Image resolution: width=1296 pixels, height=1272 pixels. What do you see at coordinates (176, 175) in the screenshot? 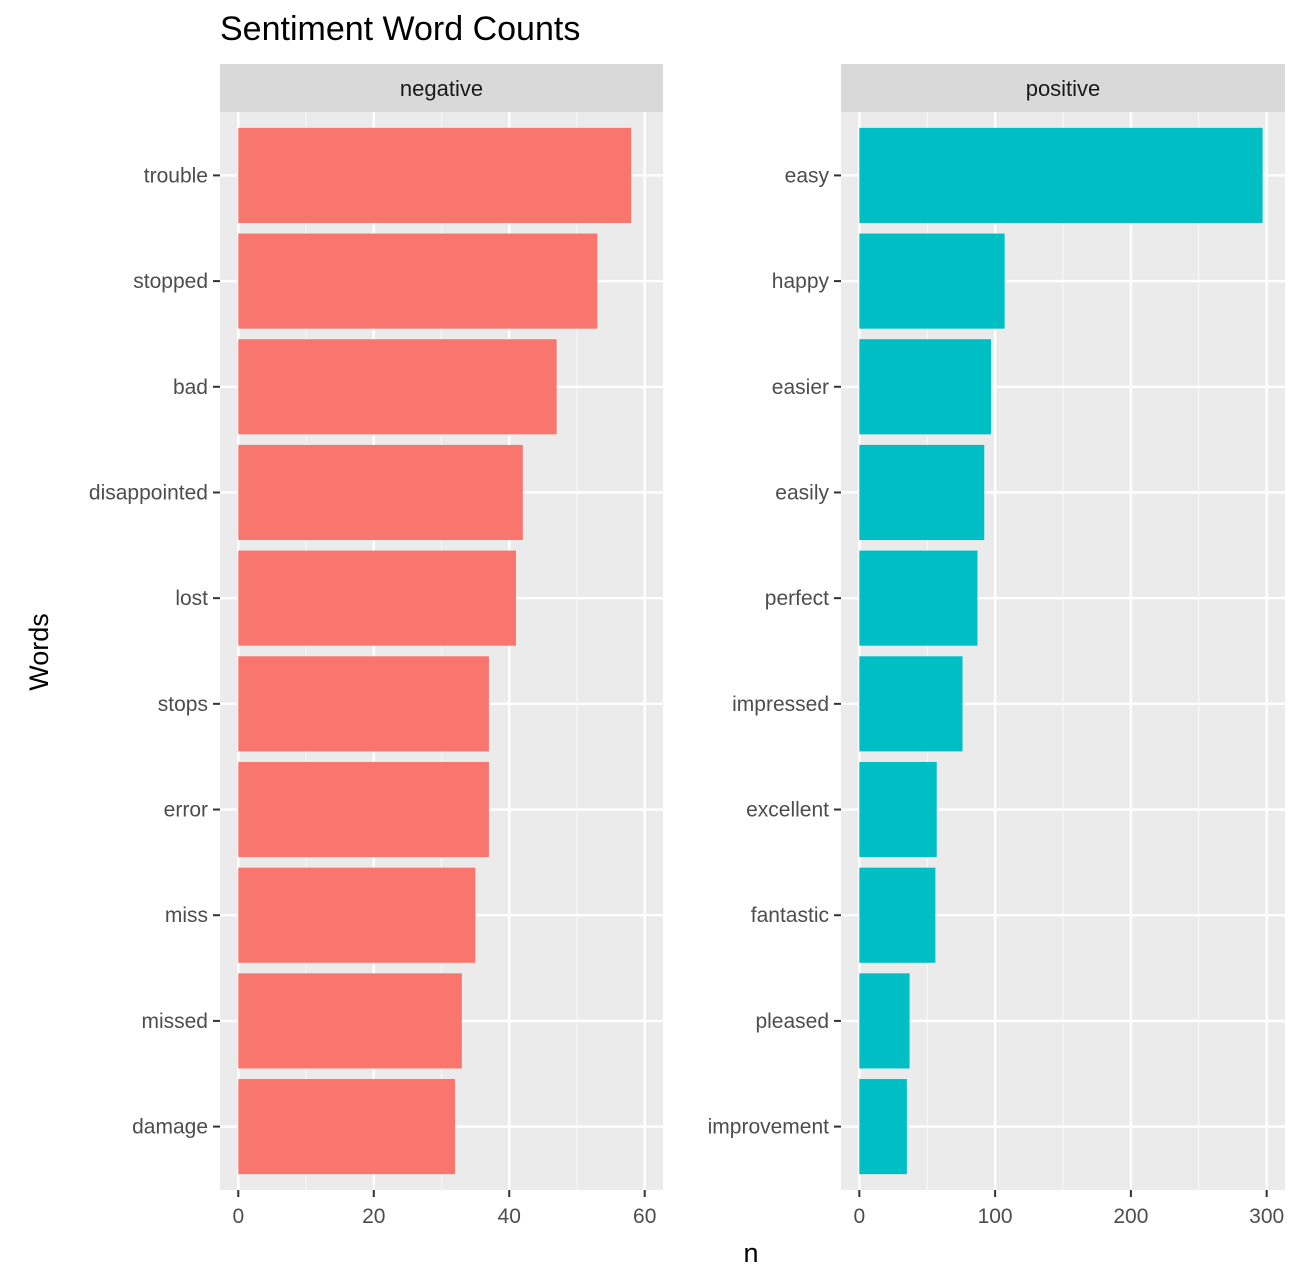
I see `y-tick-label: trouble` at bounding box center [176, 175].